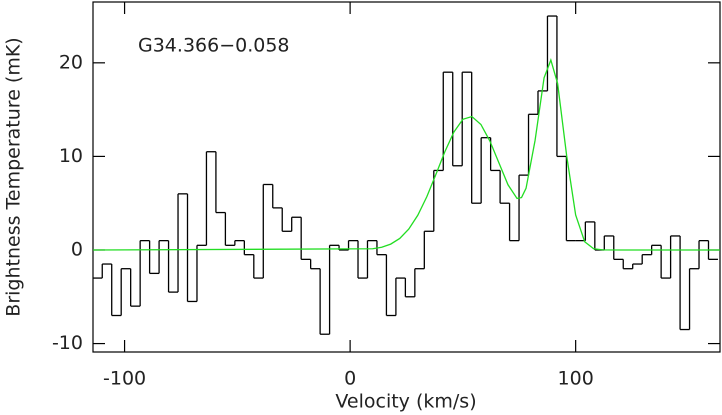 The height and width of the screenshot is (415, 722). What do you see at coordinates (214, 46) in the screenshot?
I see `annotation: G34.366−0.058` at bounding box center [214, 46].